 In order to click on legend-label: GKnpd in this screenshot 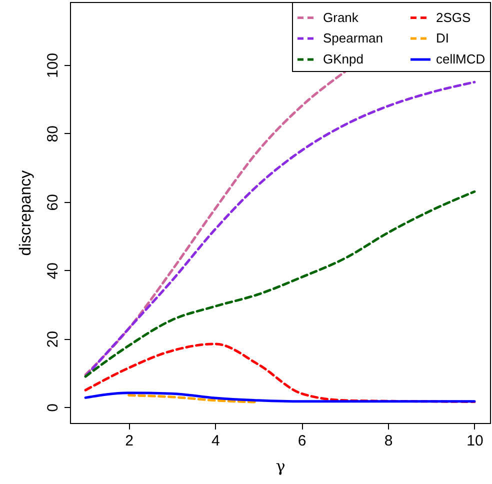, I will do `click(343, 59)`.